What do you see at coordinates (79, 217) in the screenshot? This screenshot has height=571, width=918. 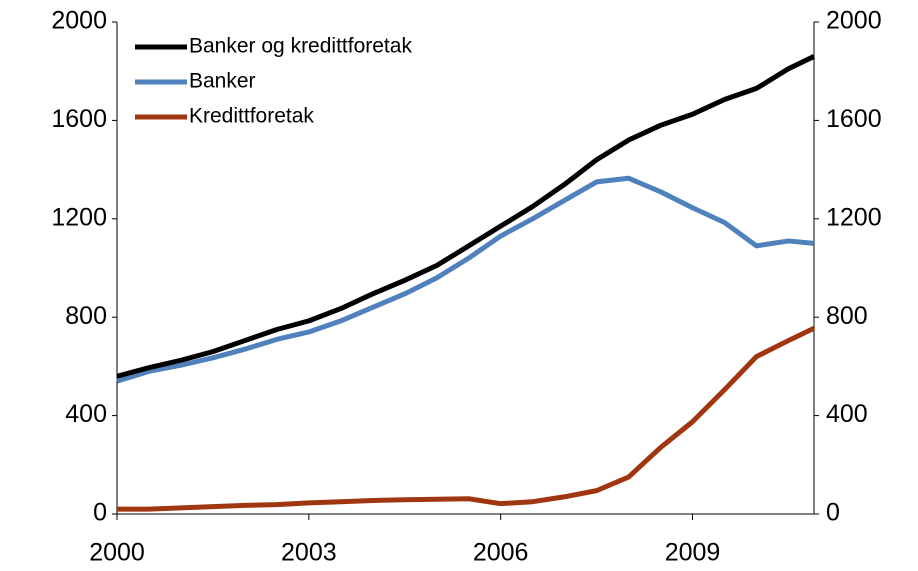 I see `y-tick-label: 1200` at bounding box center [79, 217].